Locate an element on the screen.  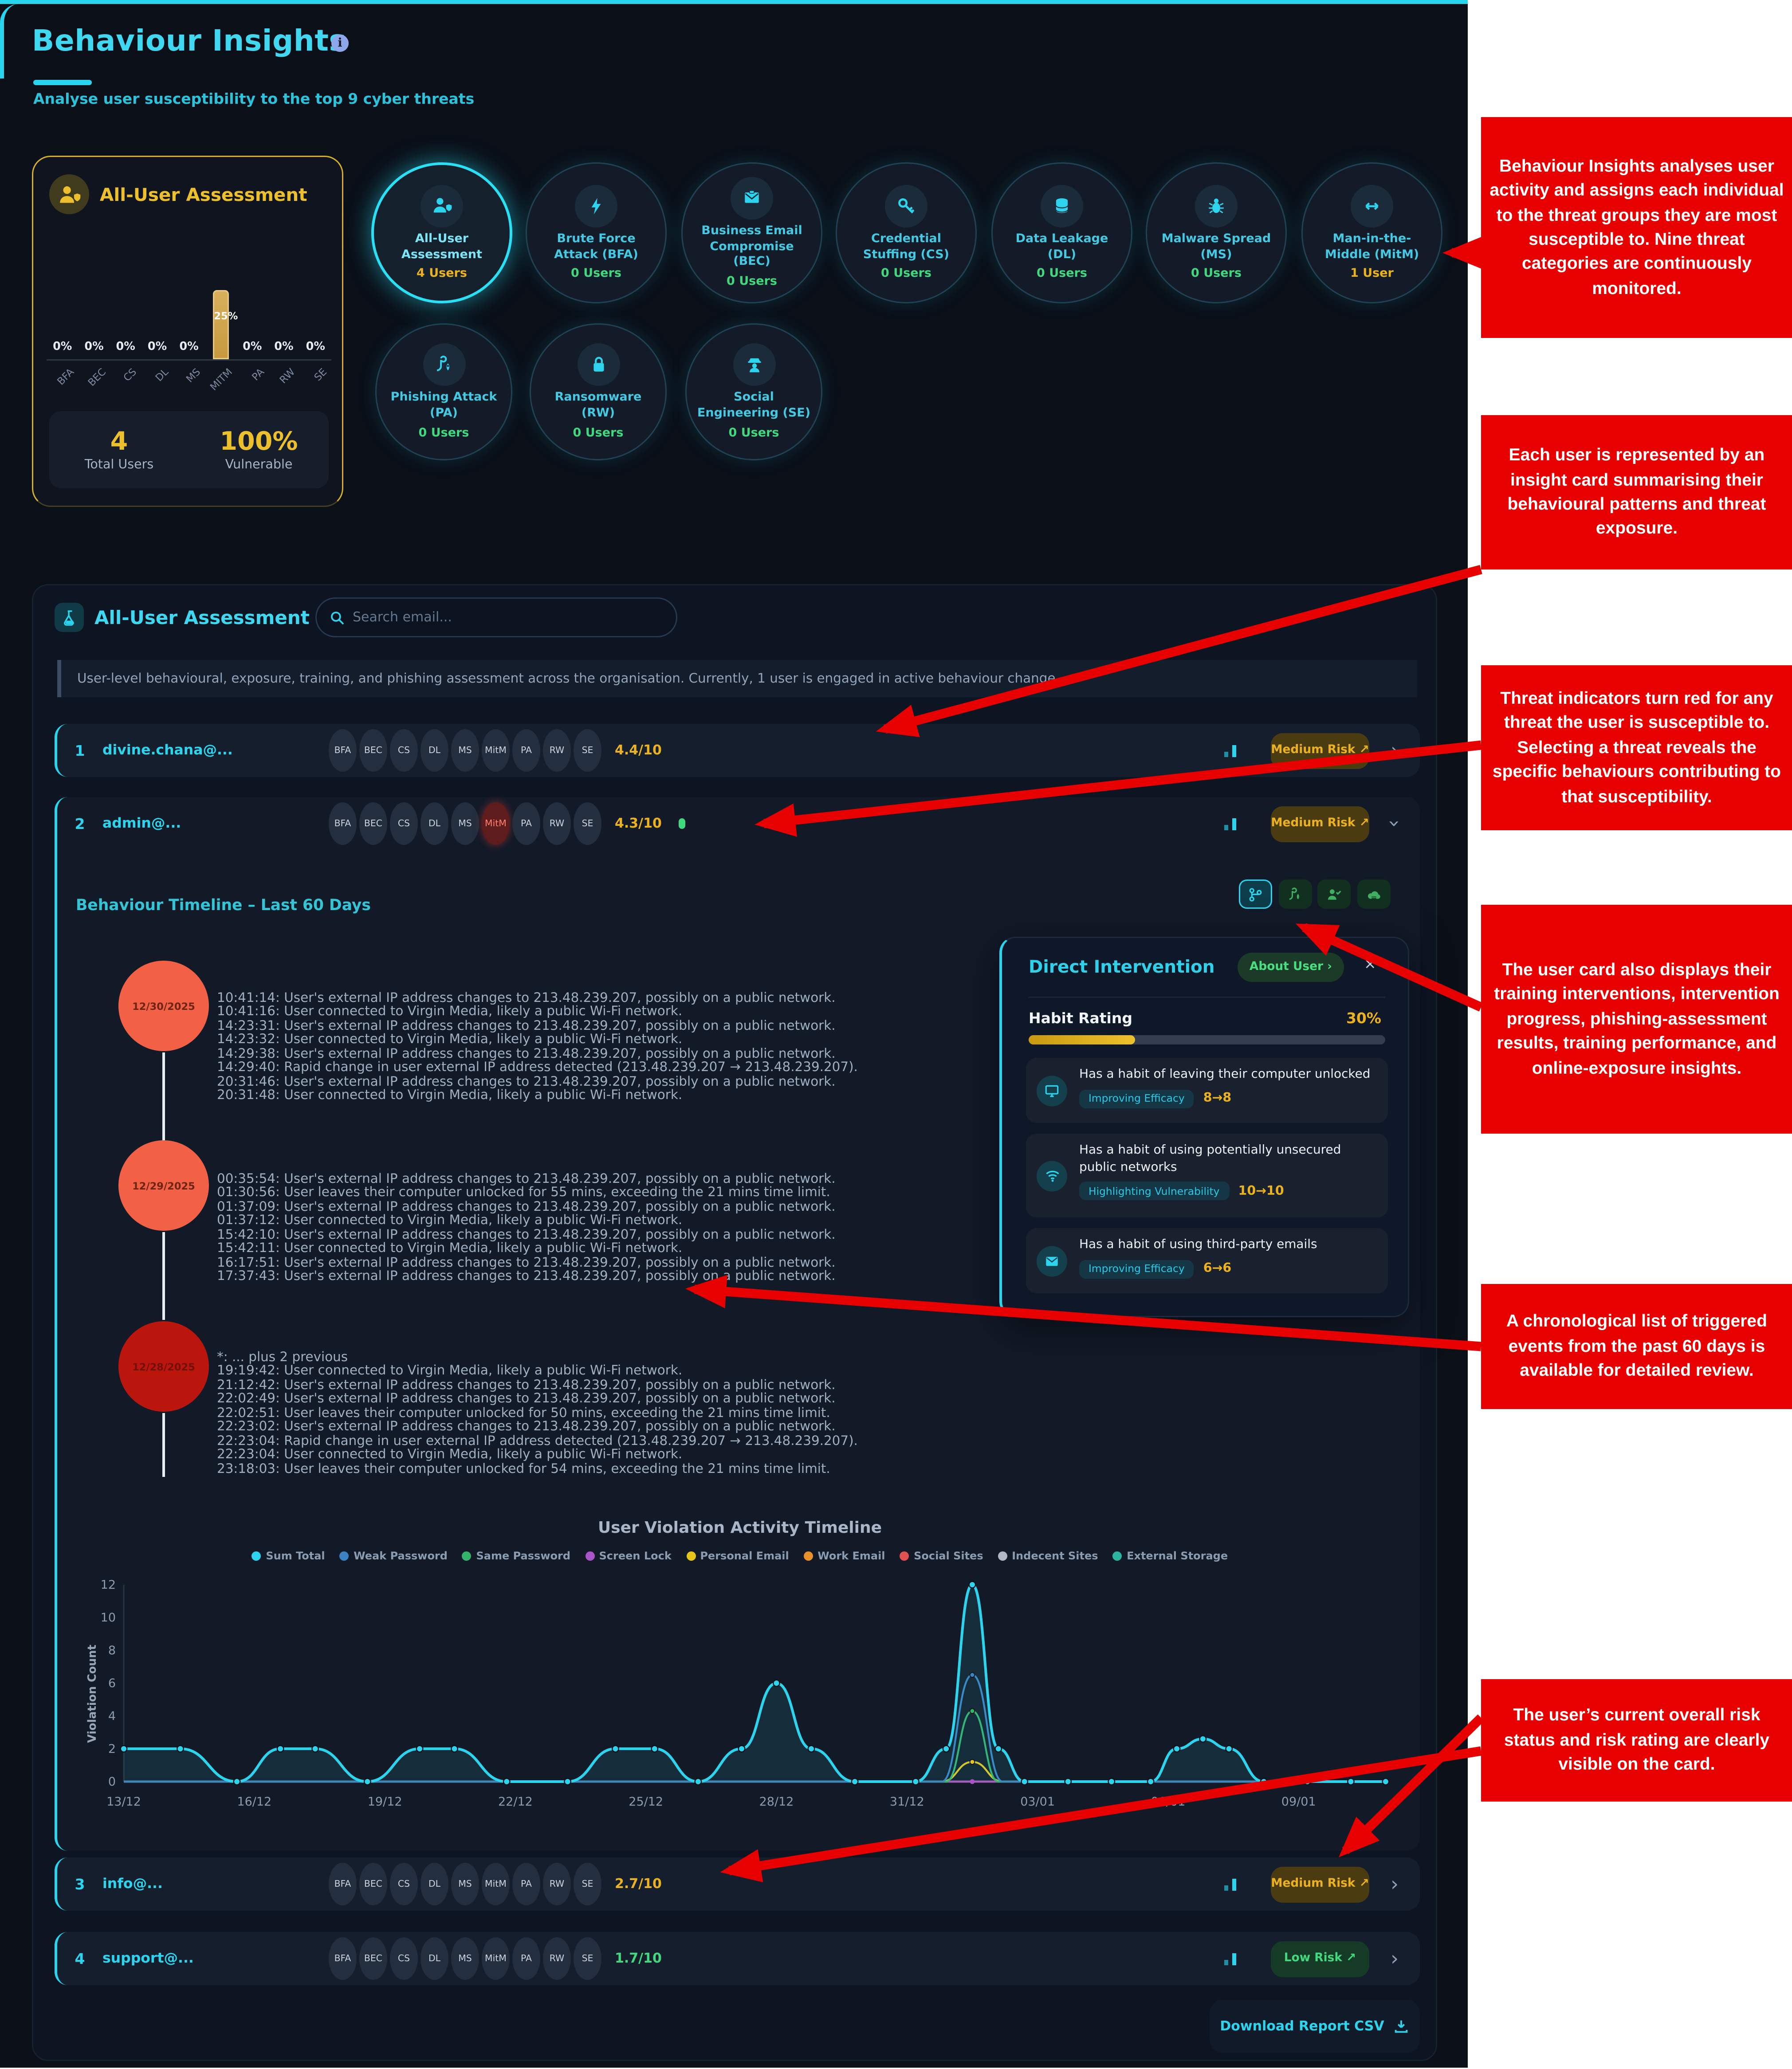
user-training-button is located at coordinates (1334, 894).